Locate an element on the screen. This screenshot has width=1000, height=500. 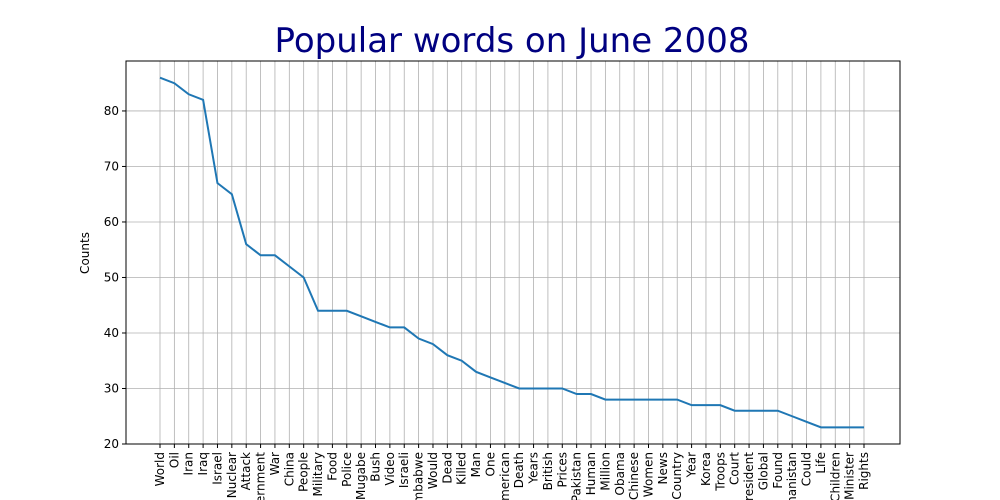
x-tick-label: Women is located at coordinates (648, 474).